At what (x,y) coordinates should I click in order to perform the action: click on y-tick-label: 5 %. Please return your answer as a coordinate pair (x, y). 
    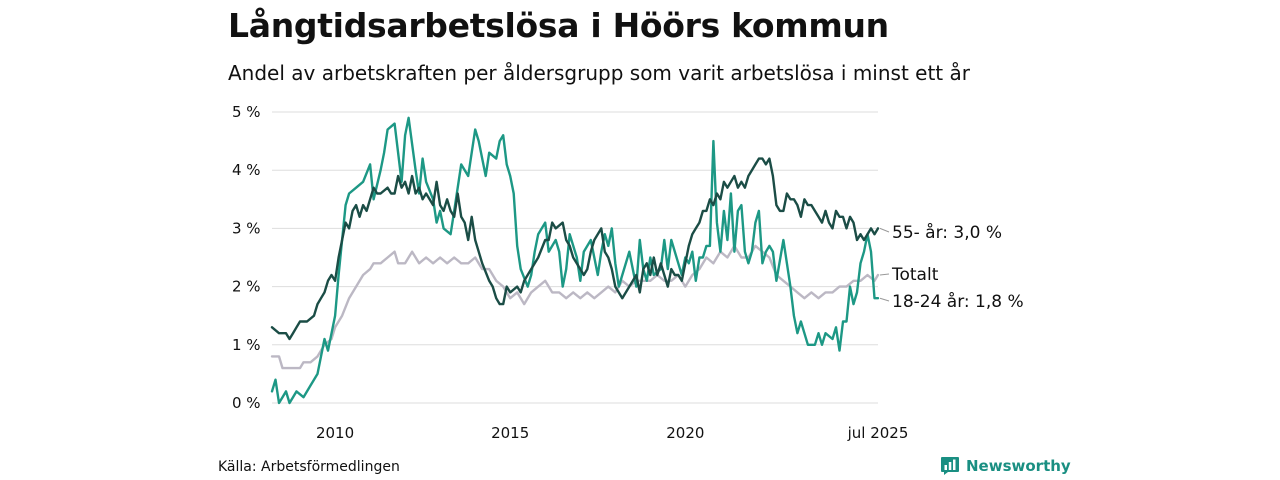
    Looking at the image, I should click on (246, 112).